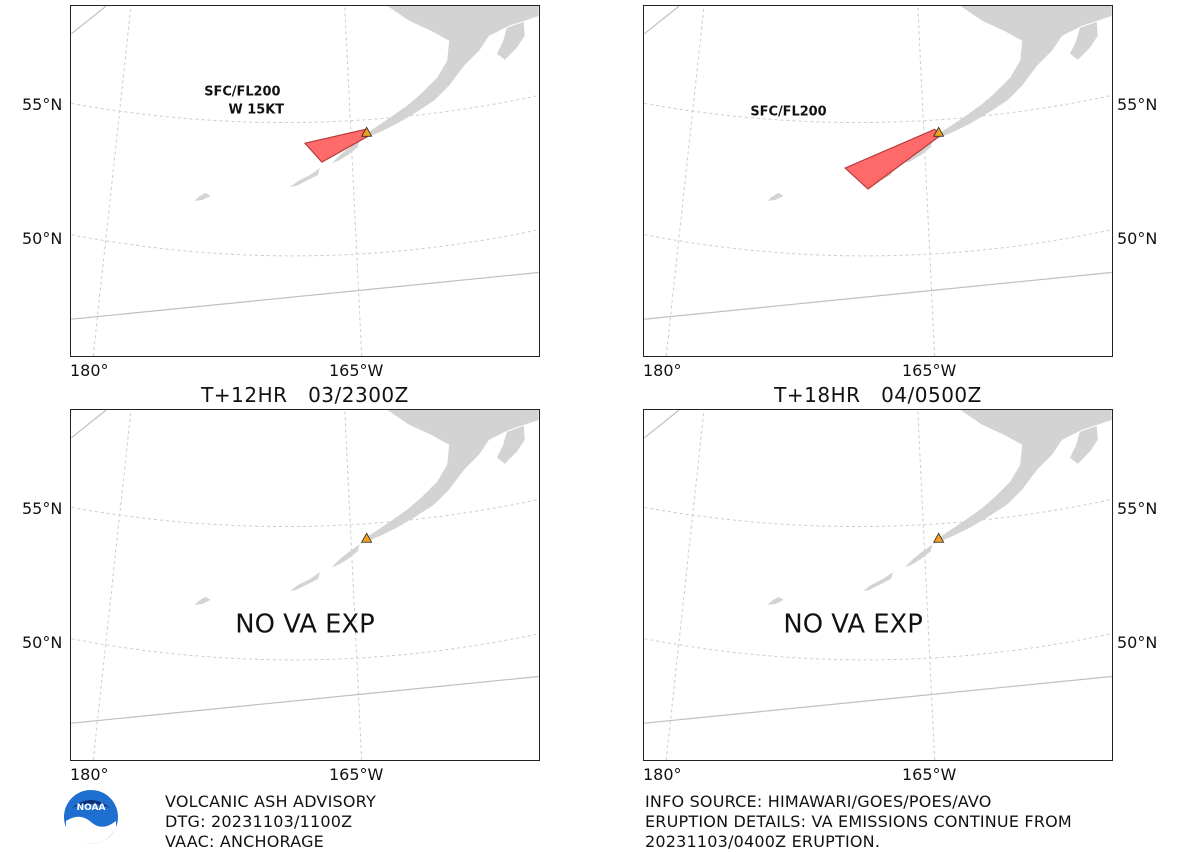 This screenshot has width=1200, height=852. I want to click on lon-label-165w-bl: 165°W, so click(356, 774).